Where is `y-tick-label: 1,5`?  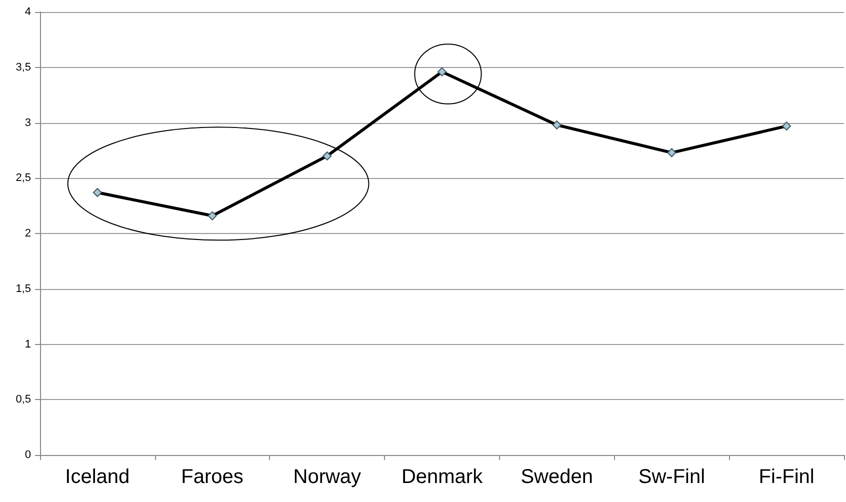
y-tick-label: 1,5 is located at coordinates (23, 288).